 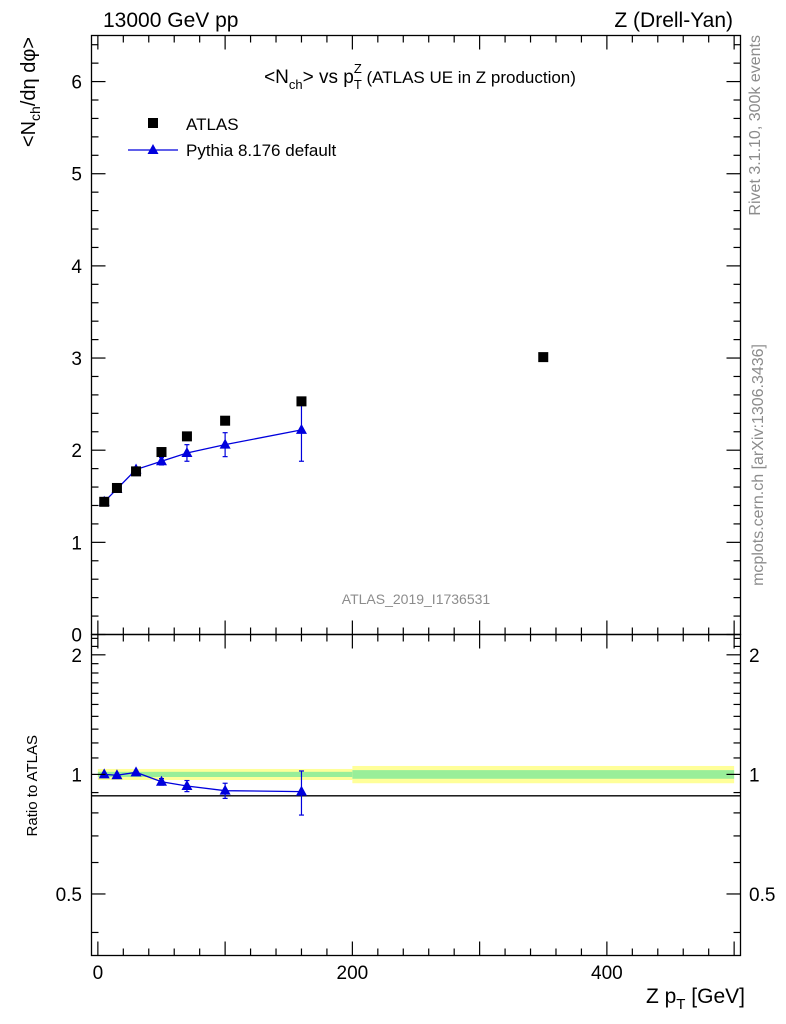 I want to click on header-left: 13000 GeV pp, so click(x=170, y=20).